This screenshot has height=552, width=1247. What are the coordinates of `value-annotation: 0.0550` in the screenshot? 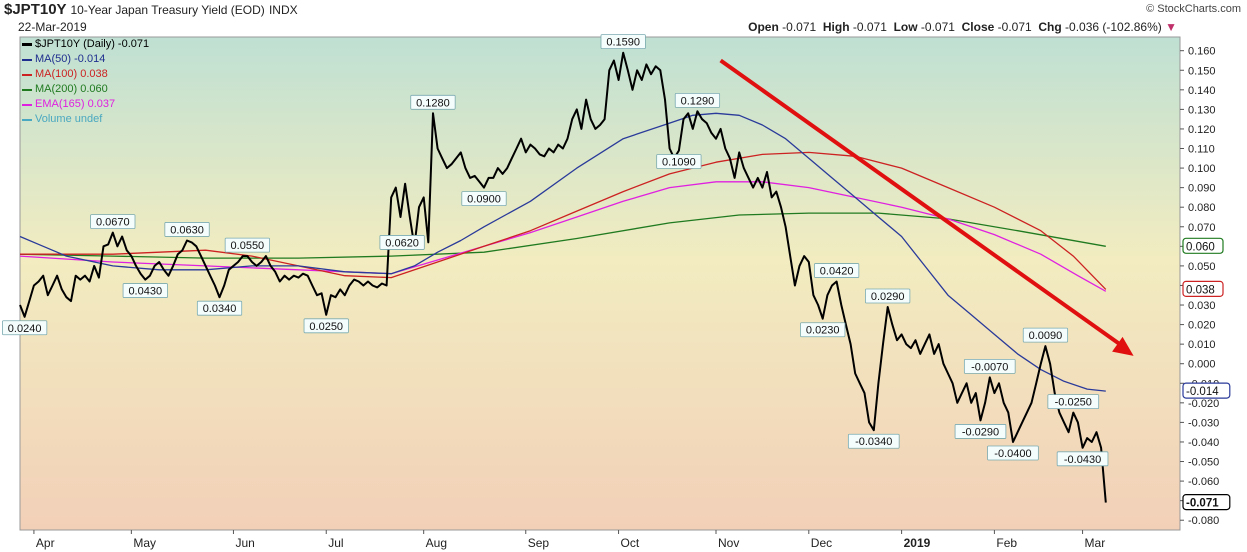 It's located at (247, 245).